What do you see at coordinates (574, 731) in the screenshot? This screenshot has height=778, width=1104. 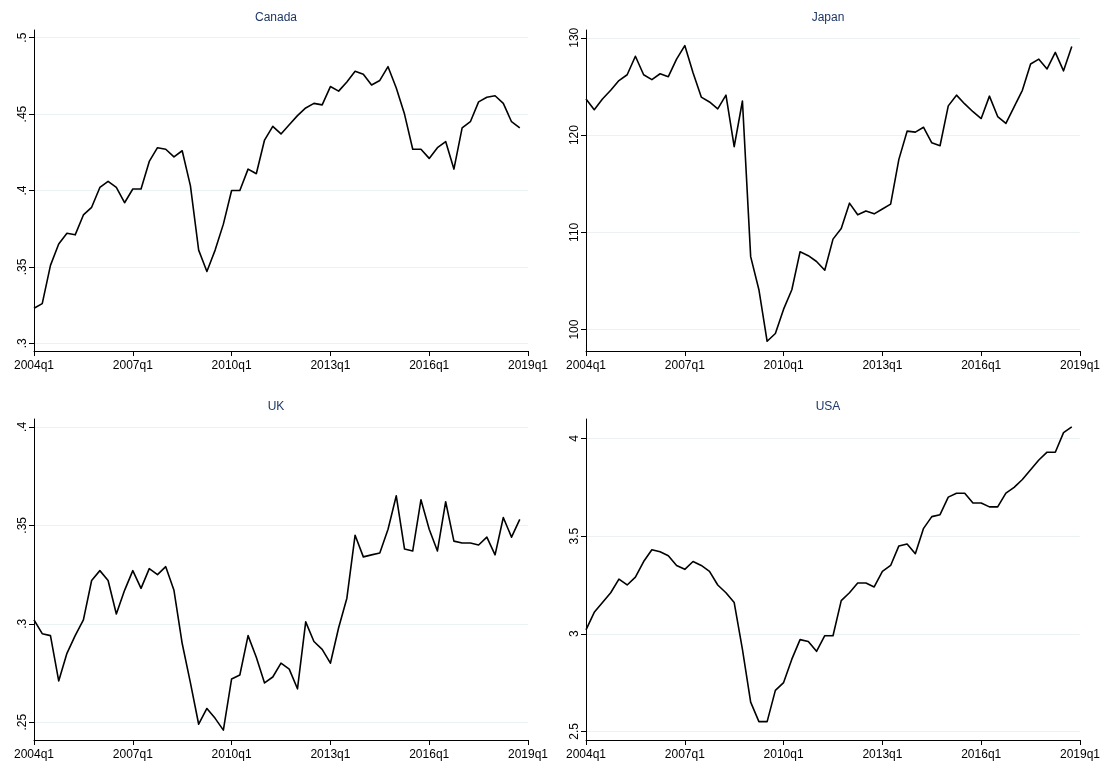 I see `y-tick-label: 2.5` at bounding box center [574, 731].